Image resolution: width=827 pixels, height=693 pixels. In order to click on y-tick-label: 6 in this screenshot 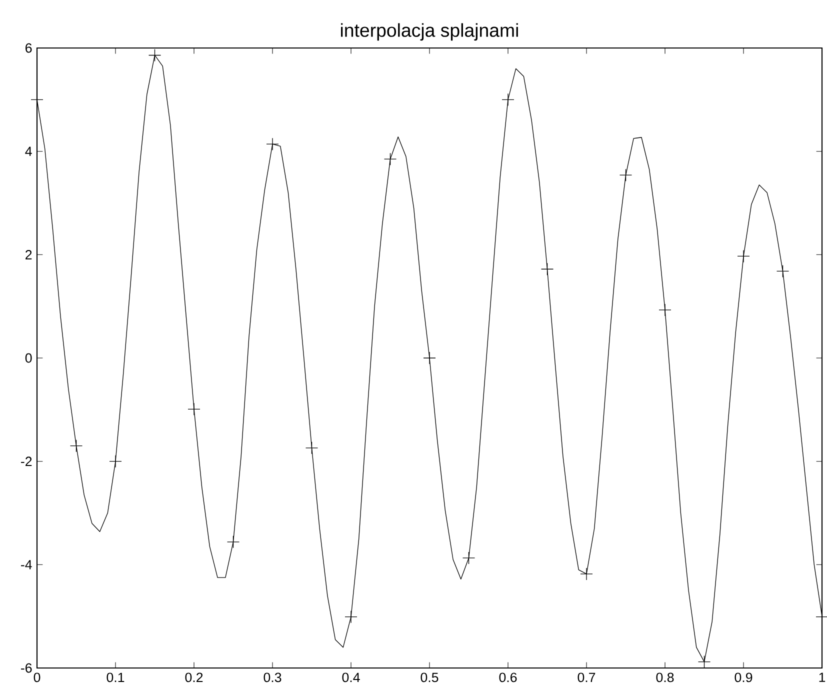, I will do `click(29, 48)`.